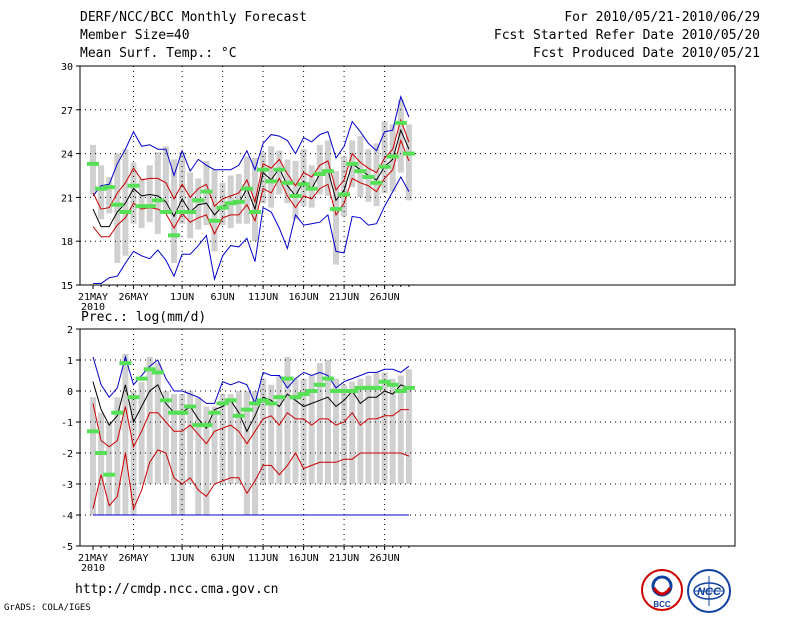  Describe the element at coordinates (626, 35) in the screenshot. I see `forecast-started-date: Fcst Started Refer Date 2010/05/20` at that location.